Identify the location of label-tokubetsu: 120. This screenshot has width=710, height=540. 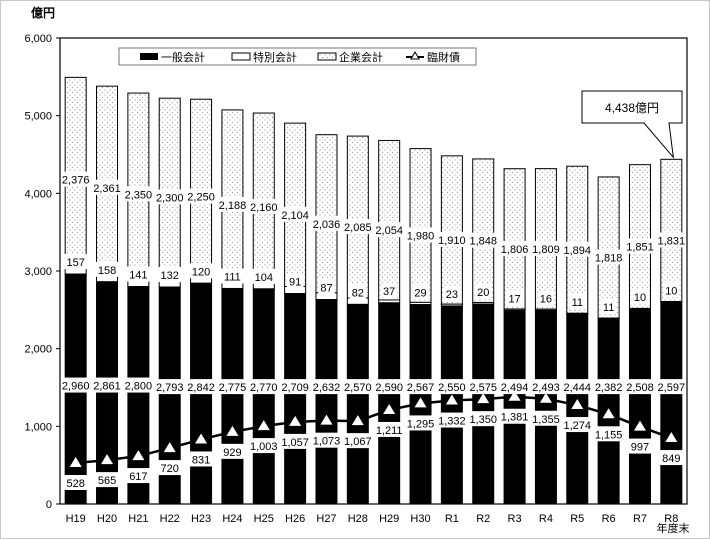
(201, 272).